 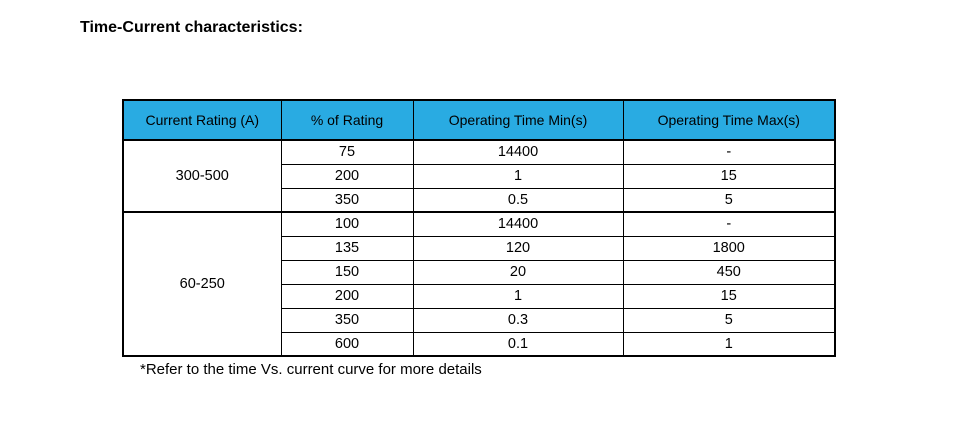 I want to click on table-row: 200 1 15, so click(x=479, y=176).